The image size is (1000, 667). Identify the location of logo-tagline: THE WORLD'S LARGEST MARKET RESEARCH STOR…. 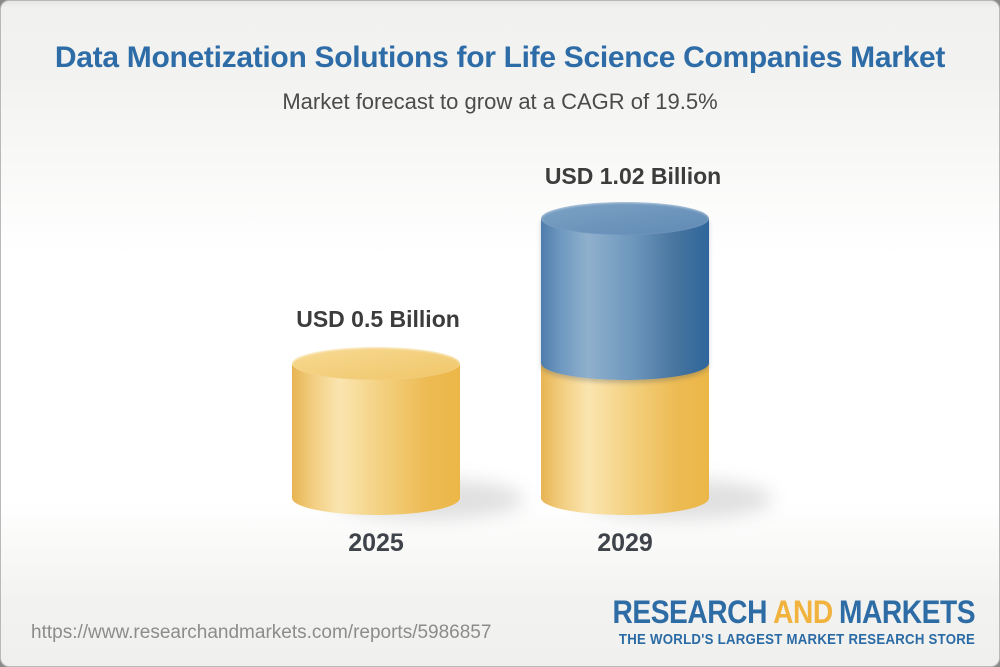
(796, 639).